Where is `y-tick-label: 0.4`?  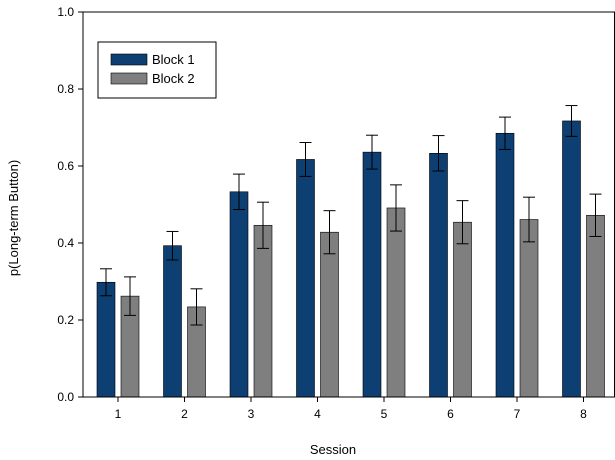 y-tick-label: 0.4 is located at coordinates (65, 243).